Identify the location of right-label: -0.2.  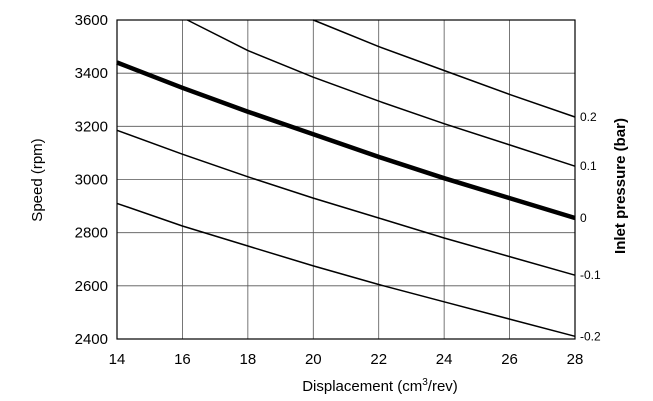
(590, 336).